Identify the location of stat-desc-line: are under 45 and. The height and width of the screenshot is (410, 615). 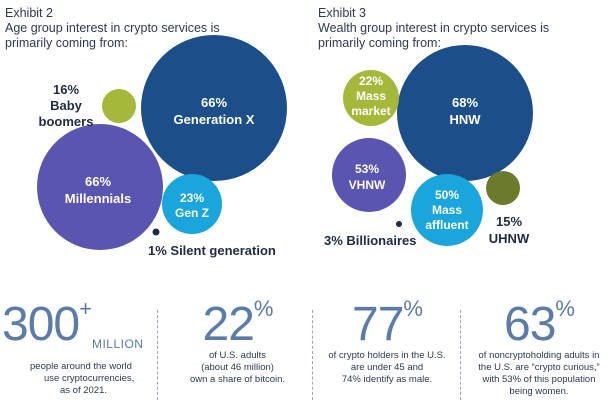
(387, 367).